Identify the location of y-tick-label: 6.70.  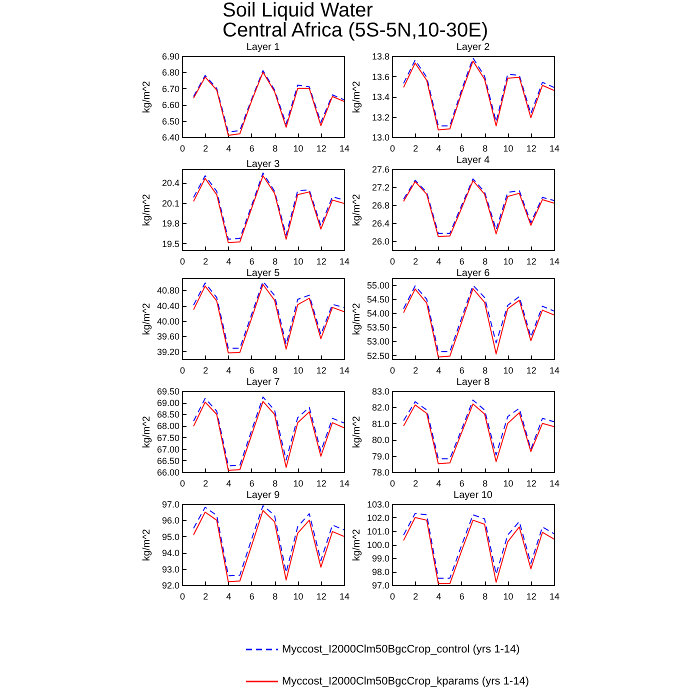
(171, 89).